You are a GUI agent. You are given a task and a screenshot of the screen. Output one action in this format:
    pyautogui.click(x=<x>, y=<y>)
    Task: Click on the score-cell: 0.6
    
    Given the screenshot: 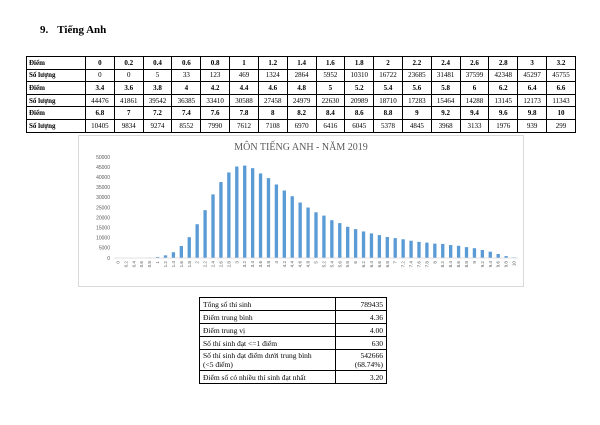 What is the action you would take?
    pyautogui.click(x=186, y=63)
    